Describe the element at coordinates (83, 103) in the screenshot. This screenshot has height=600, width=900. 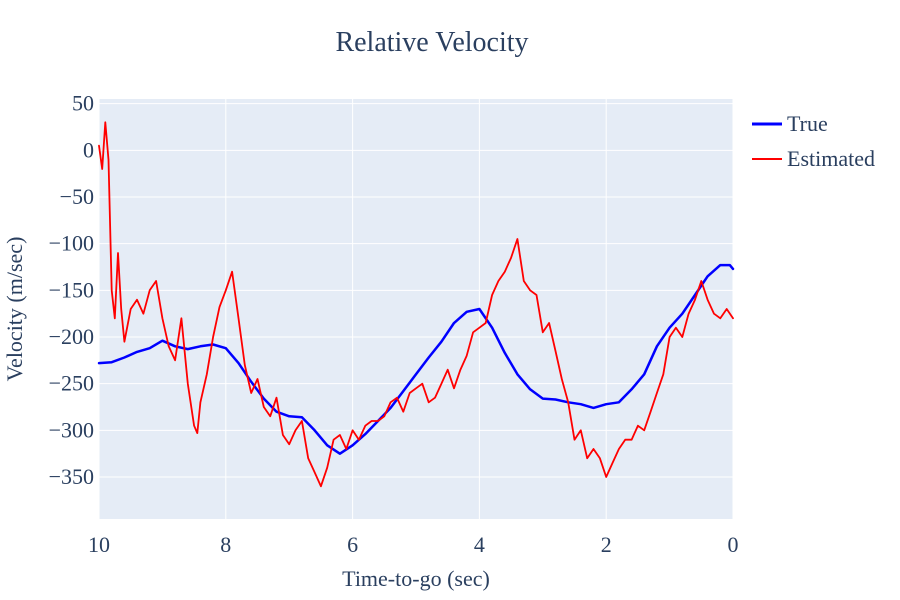
I see `y-tick-label-0: 50` at that location.